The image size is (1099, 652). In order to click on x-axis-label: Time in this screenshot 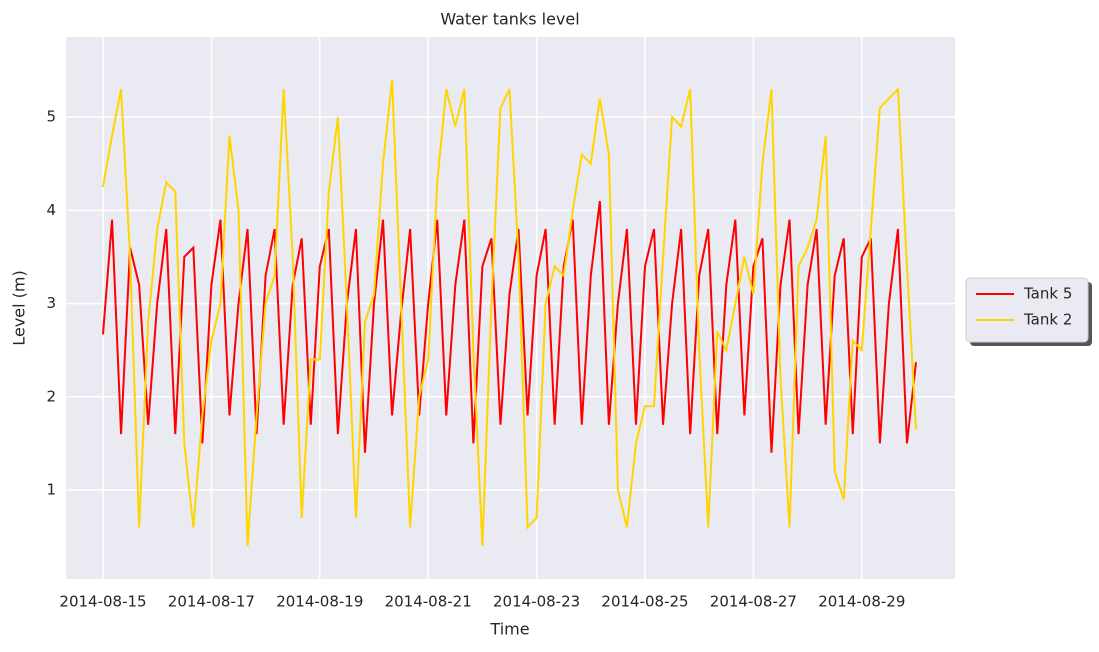, I will do `click(509, 629)`.